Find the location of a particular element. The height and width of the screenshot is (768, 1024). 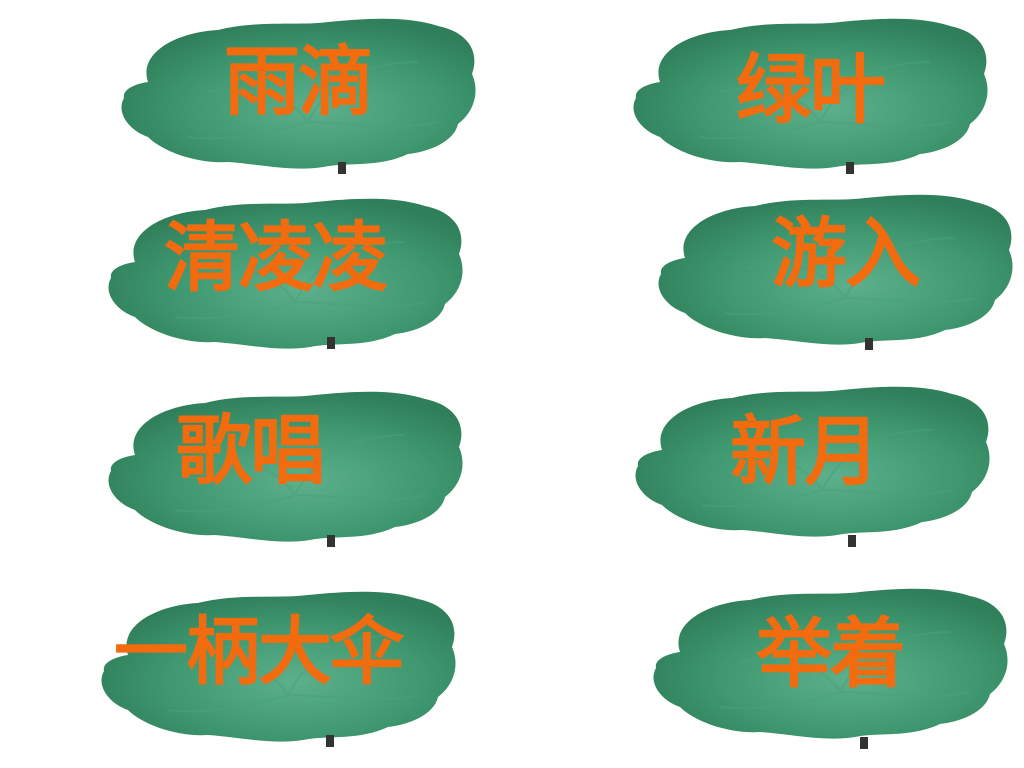

word-card-gechang: 歌唱 is located at coordinates (285, 467).